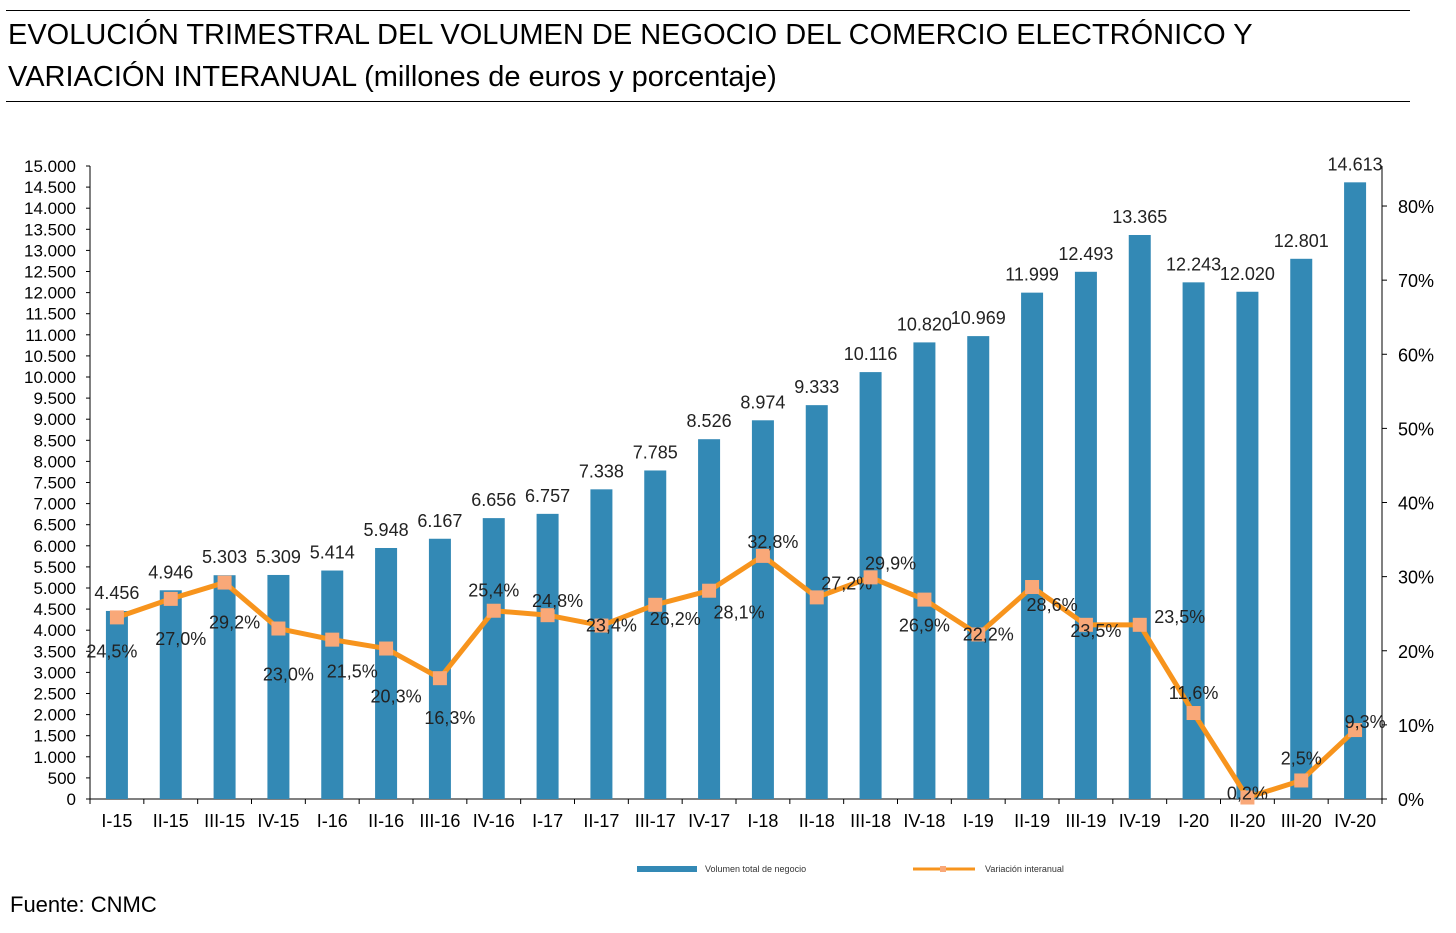  What do you see at coordinates (1416, 429) in the screenshot?
I see `right-axis-tick-label: 50%` at bounding box center [1416, 429].